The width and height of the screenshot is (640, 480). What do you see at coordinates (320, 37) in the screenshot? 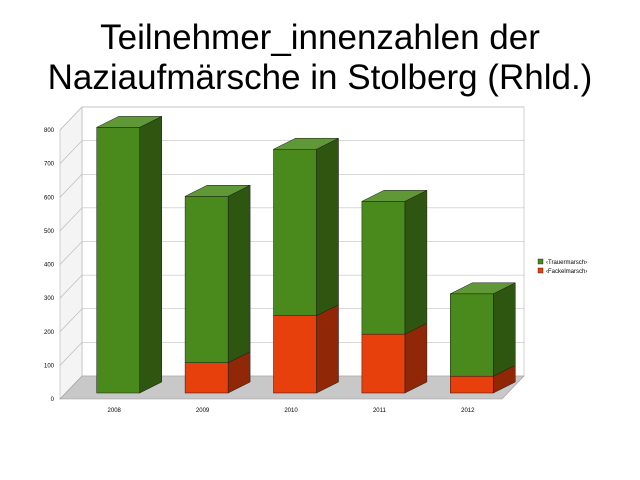
I see `chart-title-line-1: Teilnehmer_innenzahlen der` at bounding box center [320, 37].